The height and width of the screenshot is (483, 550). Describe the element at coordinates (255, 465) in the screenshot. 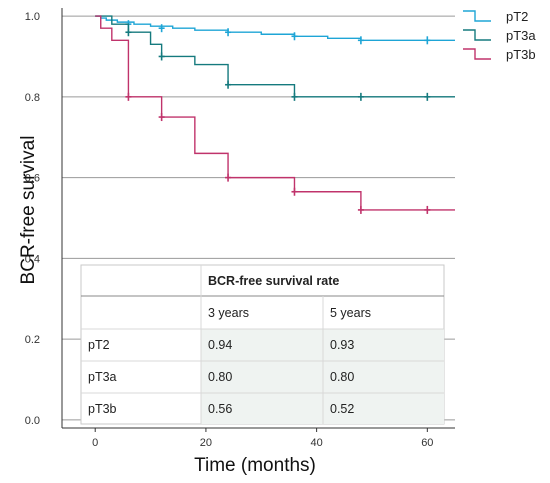

I see `x-axis-title: Time (months)` at that location.